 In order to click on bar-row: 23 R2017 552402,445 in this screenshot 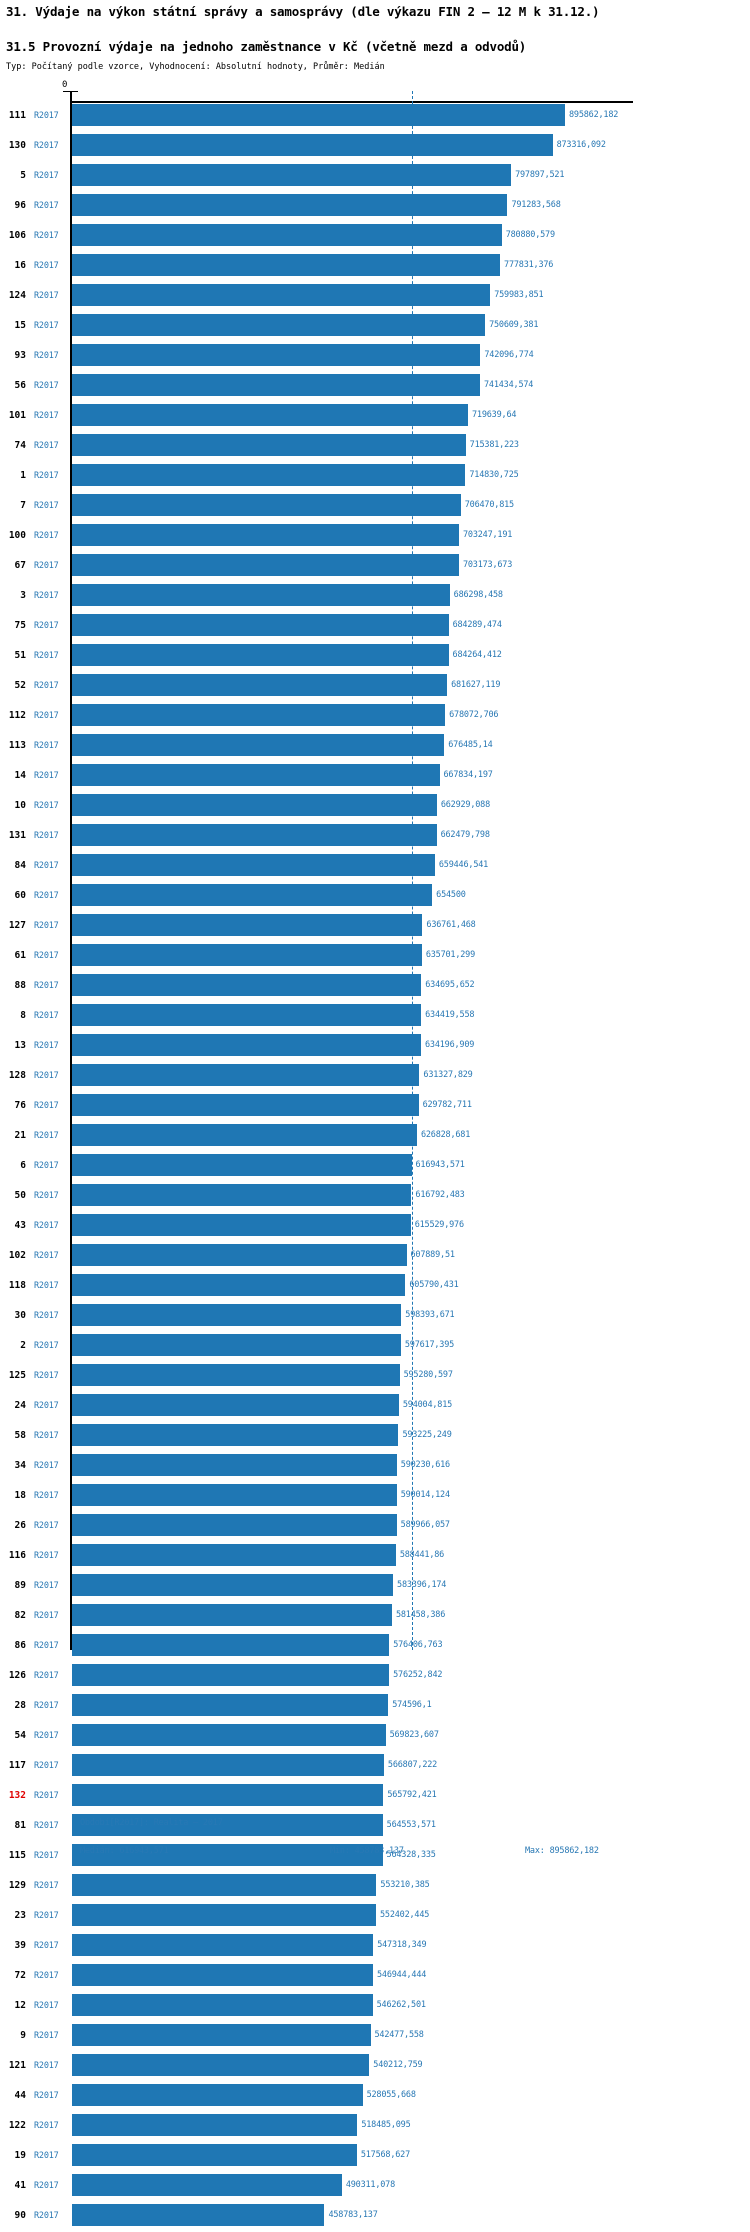, I will do `click(375, 1917)`.